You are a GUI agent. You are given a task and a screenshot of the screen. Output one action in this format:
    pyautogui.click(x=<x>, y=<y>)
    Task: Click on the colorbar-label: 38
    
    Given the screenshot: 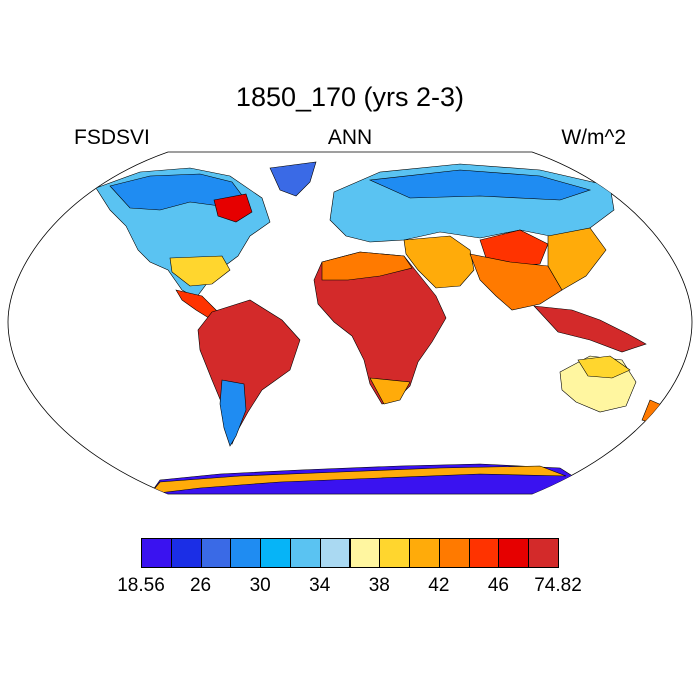 What is the action you would take?
    pyautogui.click(x=379, y=585)
    